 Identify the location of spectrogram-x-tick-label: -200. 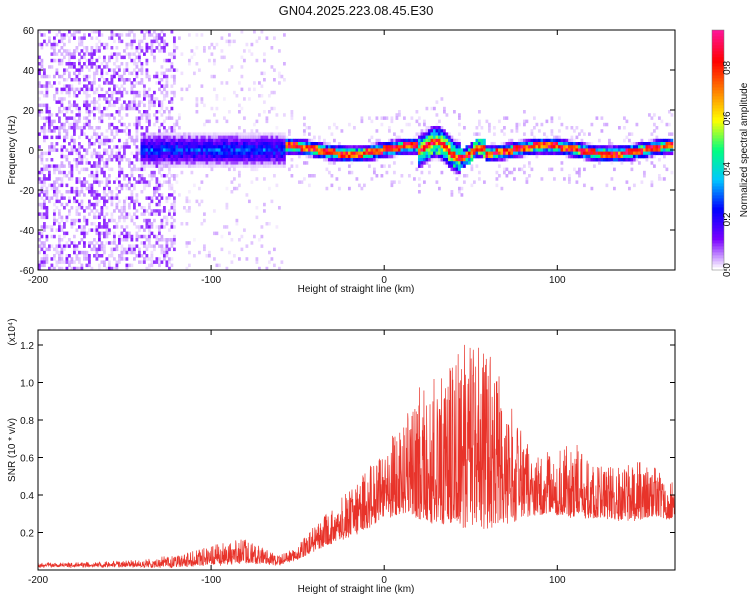
(38, 280).